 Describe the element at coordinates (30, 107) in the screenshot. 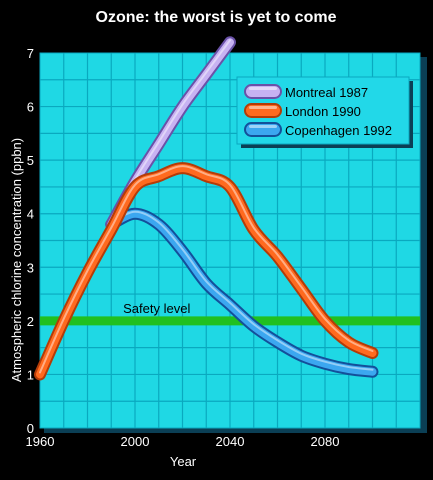

I see `y-tick-label: 6` at that location.